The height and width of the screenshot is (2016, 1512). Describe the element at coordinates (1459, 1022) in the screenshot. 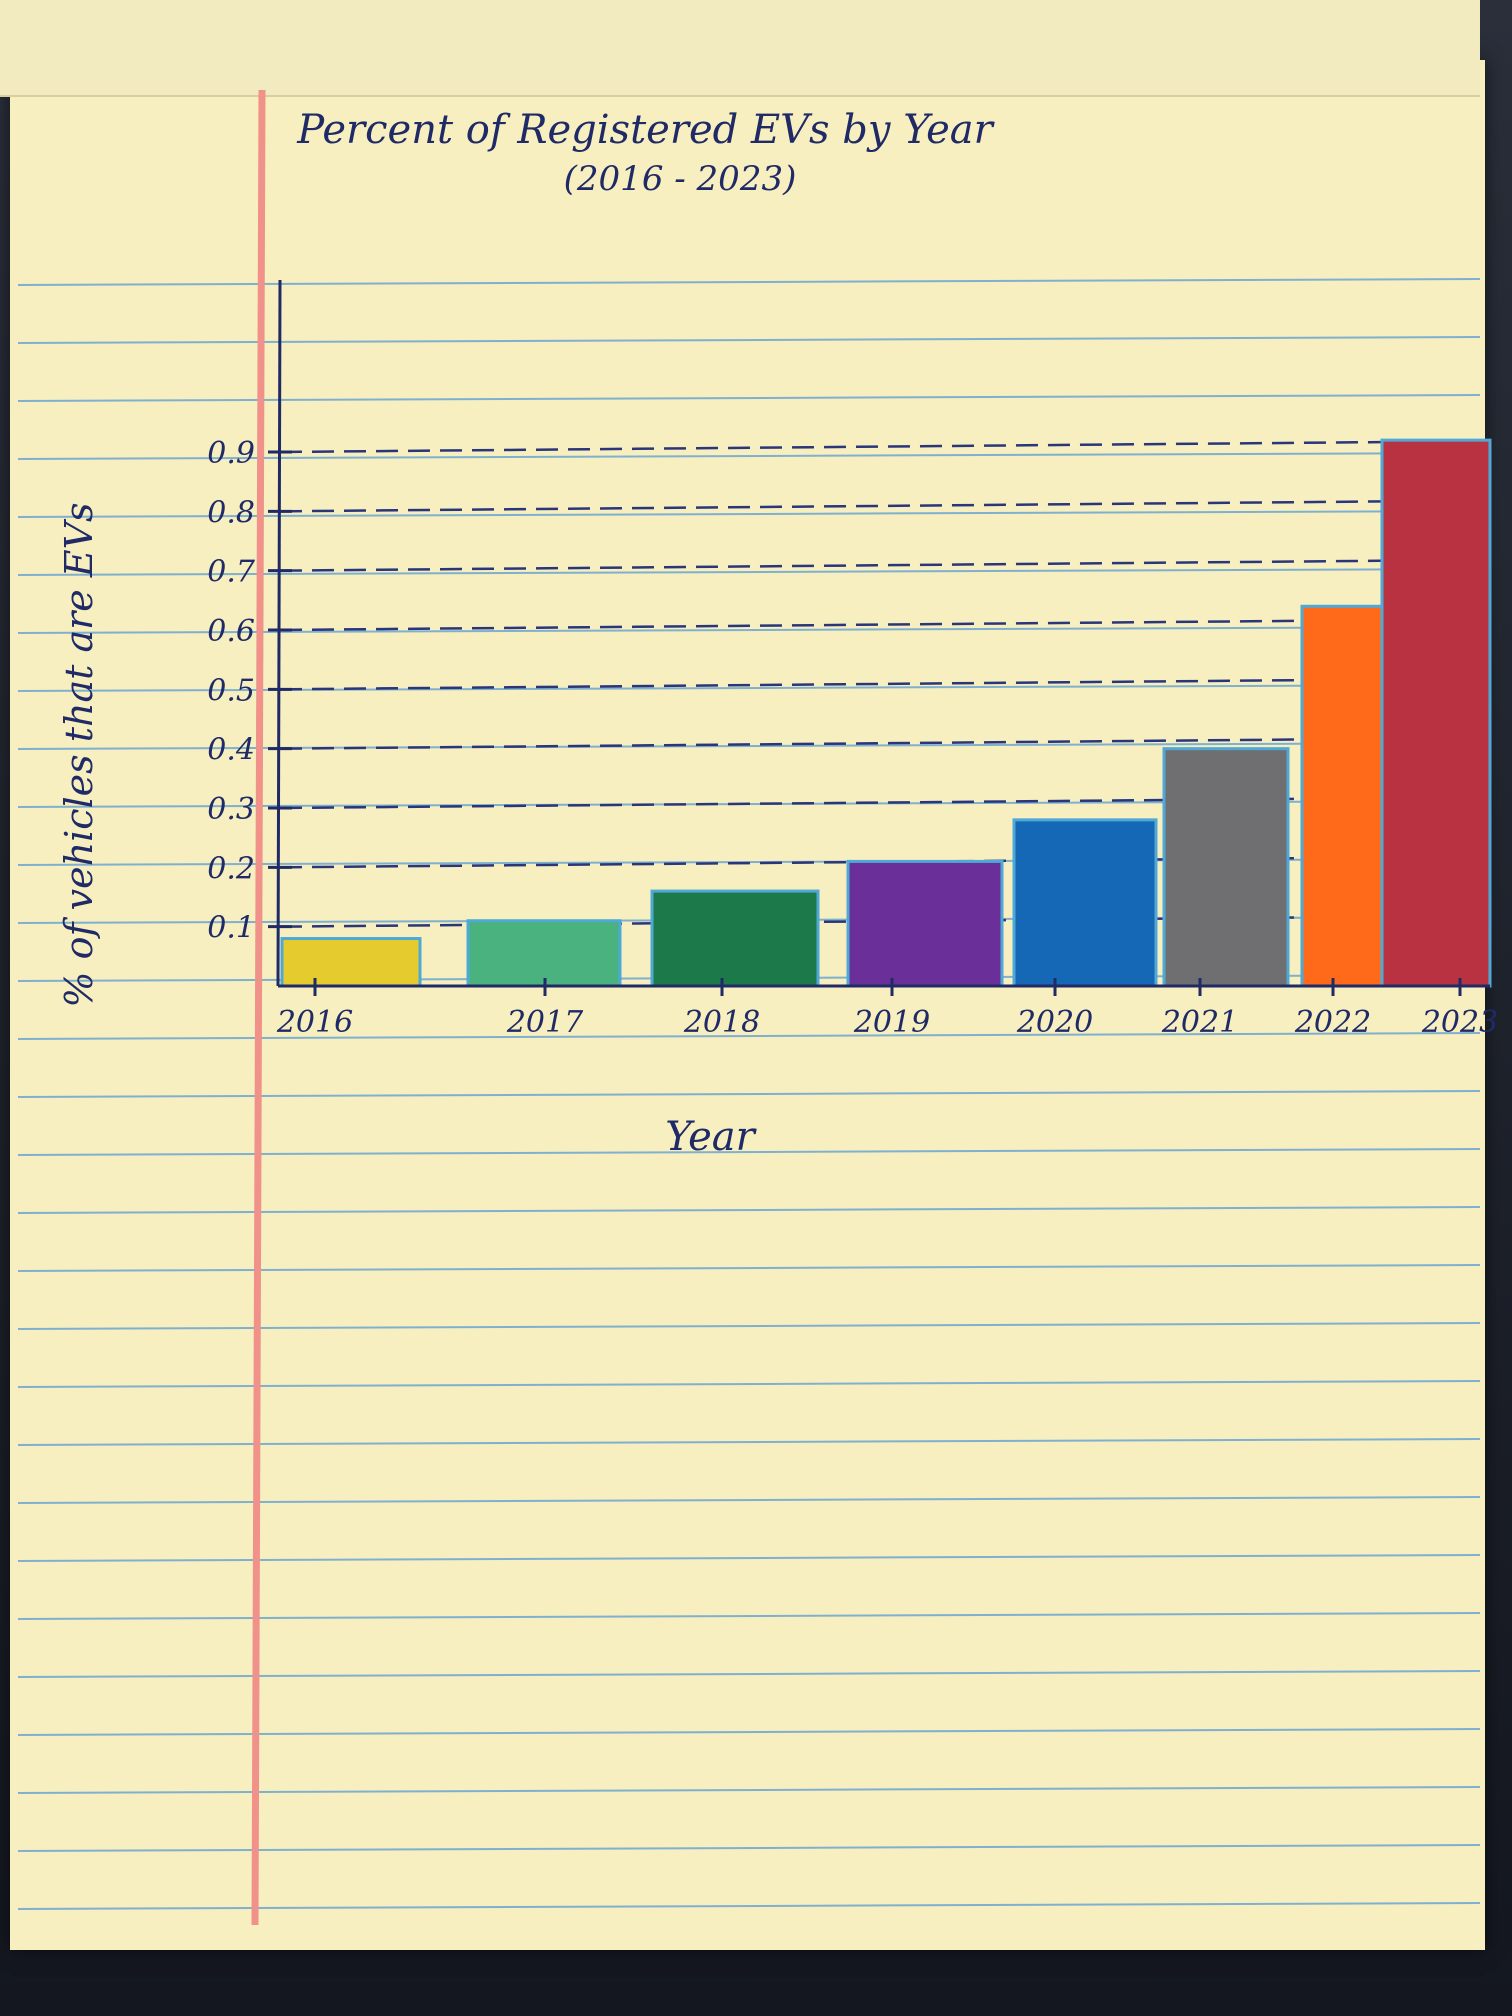

I see `x-tick-label: 2023` at that location.